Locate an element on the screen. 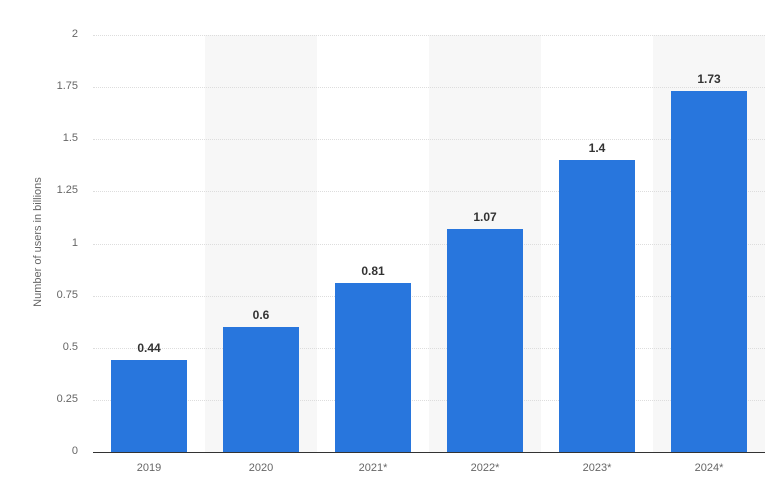  bar-2019 is located at coordinates (149, 406).